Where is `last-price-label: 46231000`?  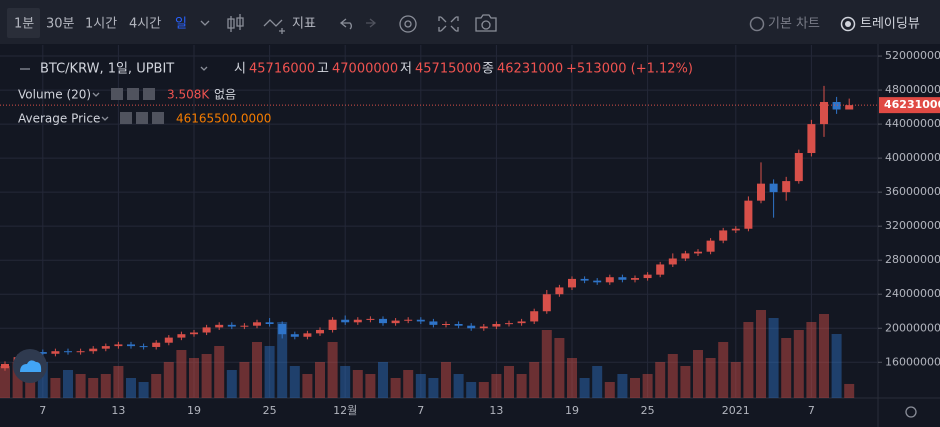
last-price-label: 46231000 is located at coordinates (912, 104).